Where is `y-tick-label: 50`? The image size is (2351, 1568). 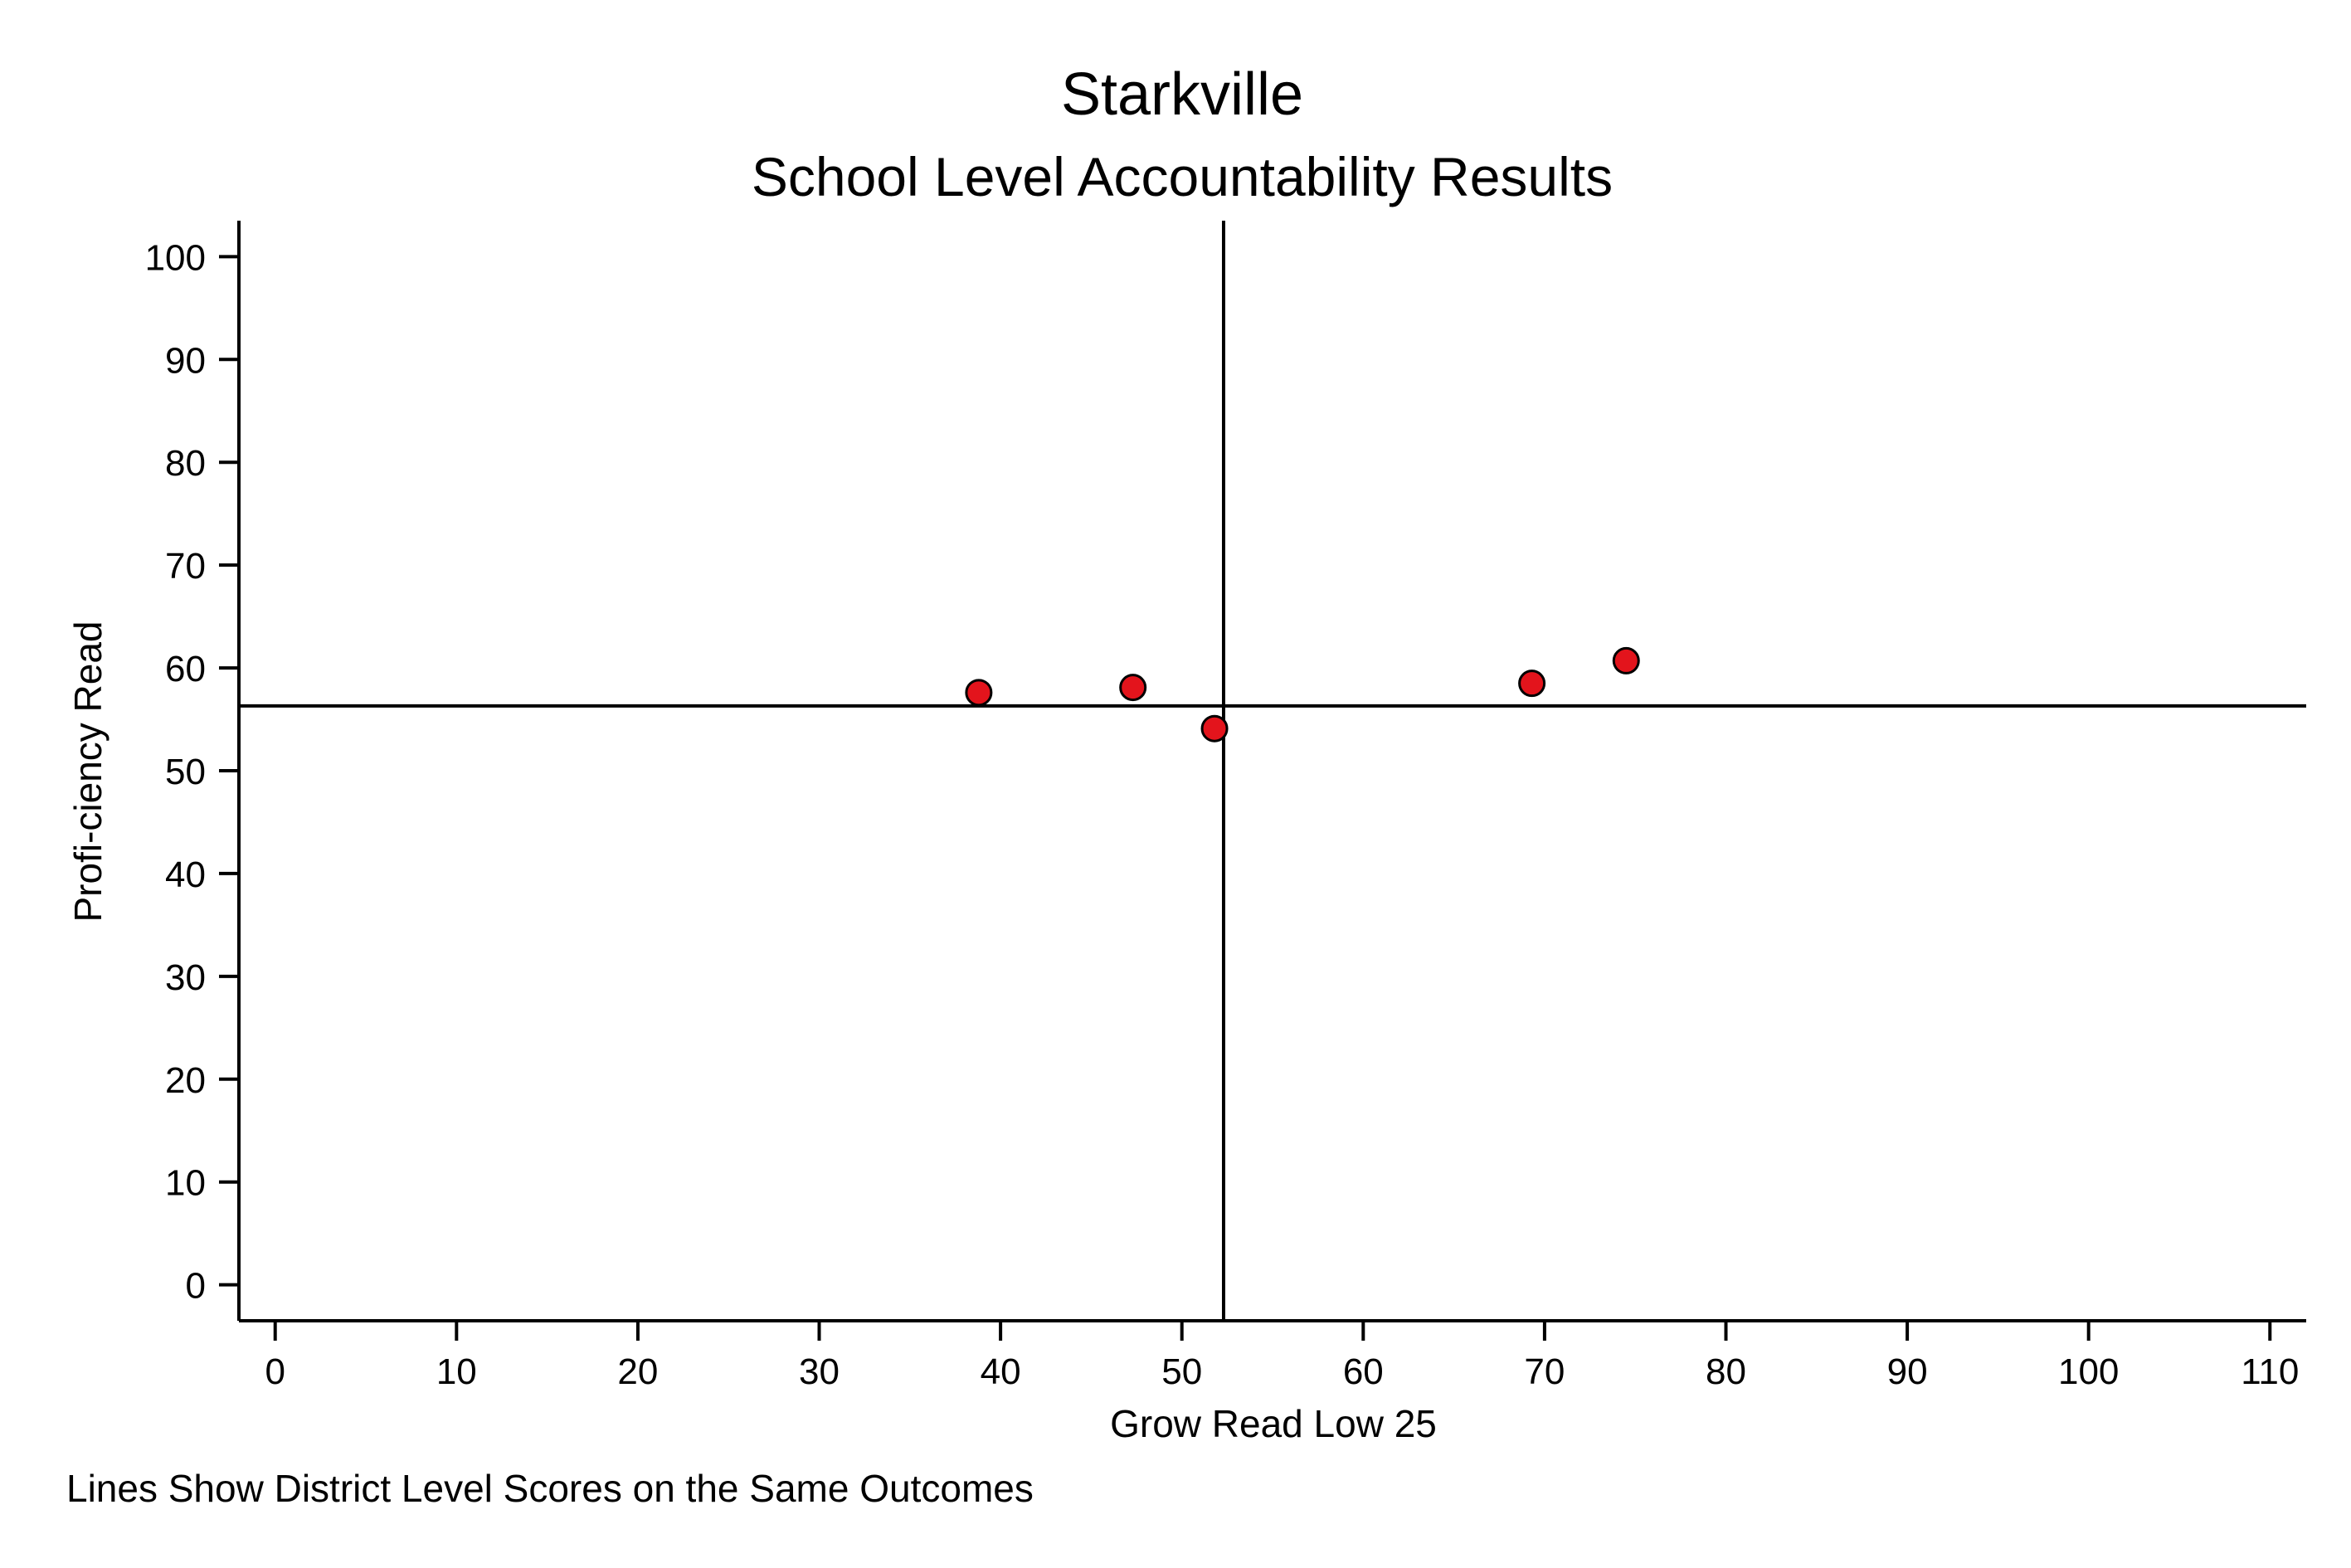 y-tick-label: 50 is located at coordinates (185, 772).